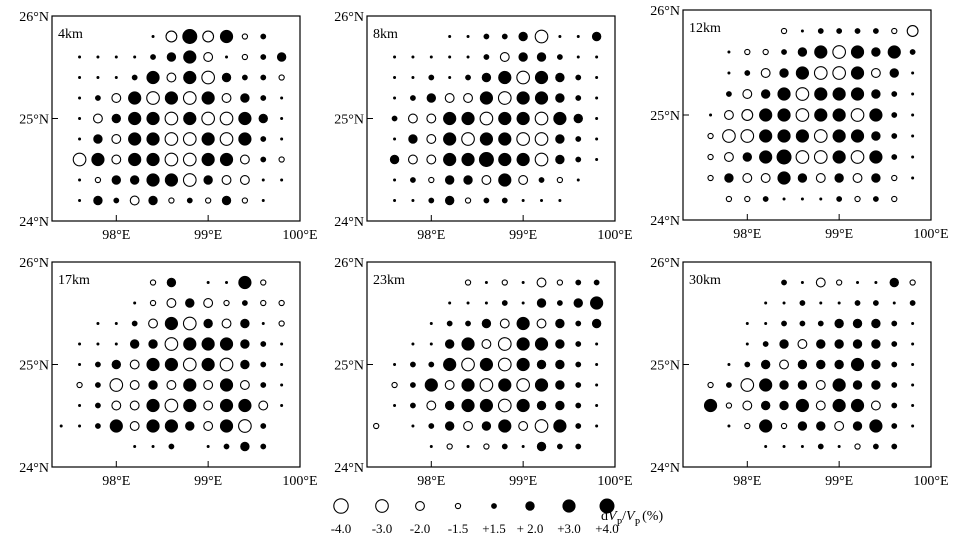 The height and width of the screenshot is (546, 975). Describe the element at coordinates (620, 523) in the screenshot. I see `legend-title-sub1: P` at that location.